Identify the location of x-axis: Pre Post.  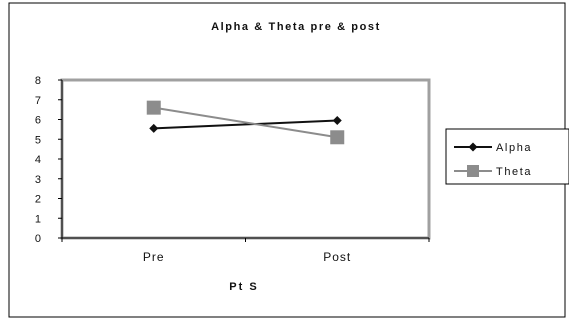
(245, 250).